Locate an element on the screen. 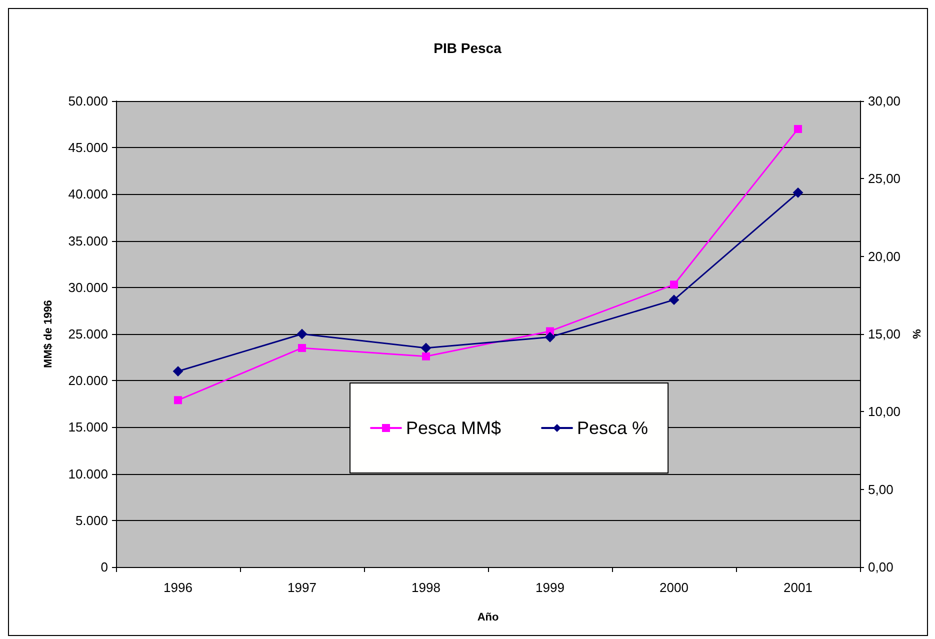  y2-axis-title: % is located at coordinates (918, 333).